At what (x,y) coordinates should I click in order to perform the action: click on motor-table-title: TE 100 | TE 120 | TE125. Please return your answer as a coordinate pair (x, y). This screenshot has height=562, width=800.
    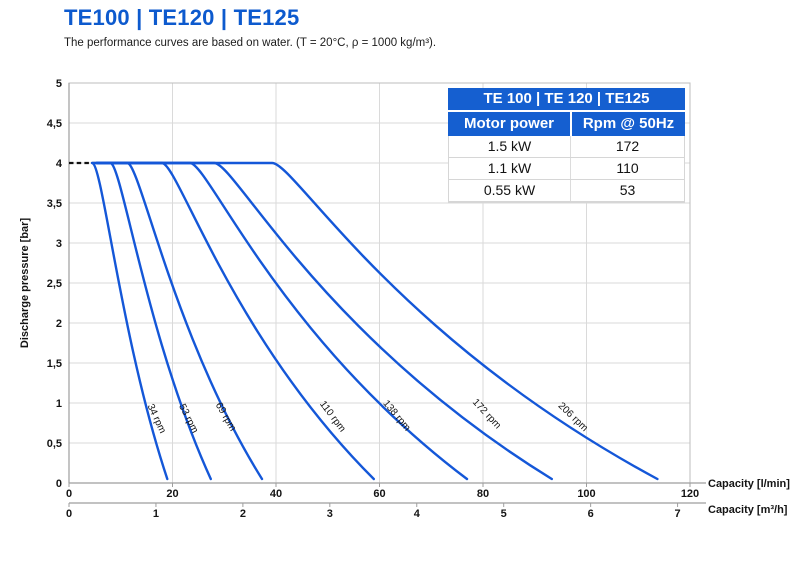
    Looking at the image, I should click on (566, 99).